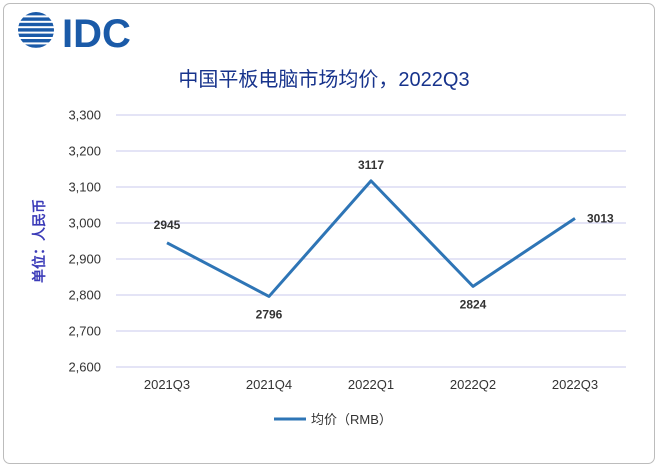  What do you see at coordinates (96, 33) in the screenshot?
I see `logo-text: IDC` at bounding box center [96, 33].